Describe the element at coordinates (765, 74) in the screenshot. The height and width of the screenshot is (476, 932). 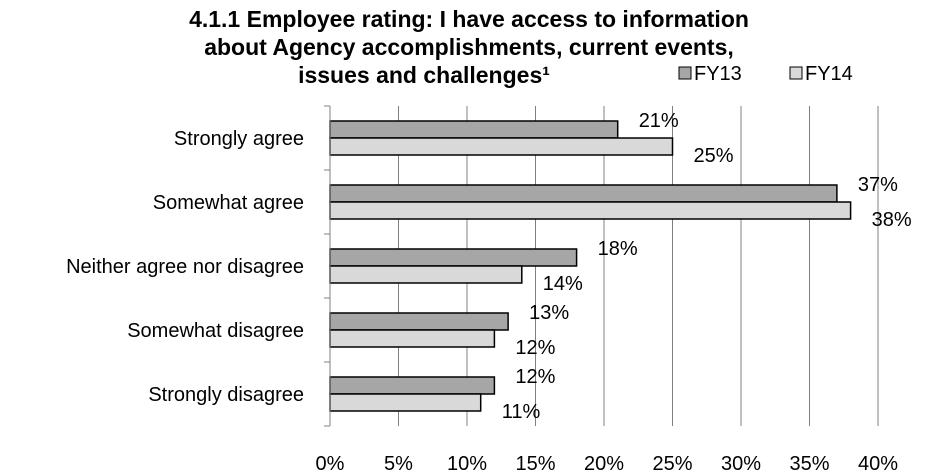
I see `legend: FY13 FY14` at that location.